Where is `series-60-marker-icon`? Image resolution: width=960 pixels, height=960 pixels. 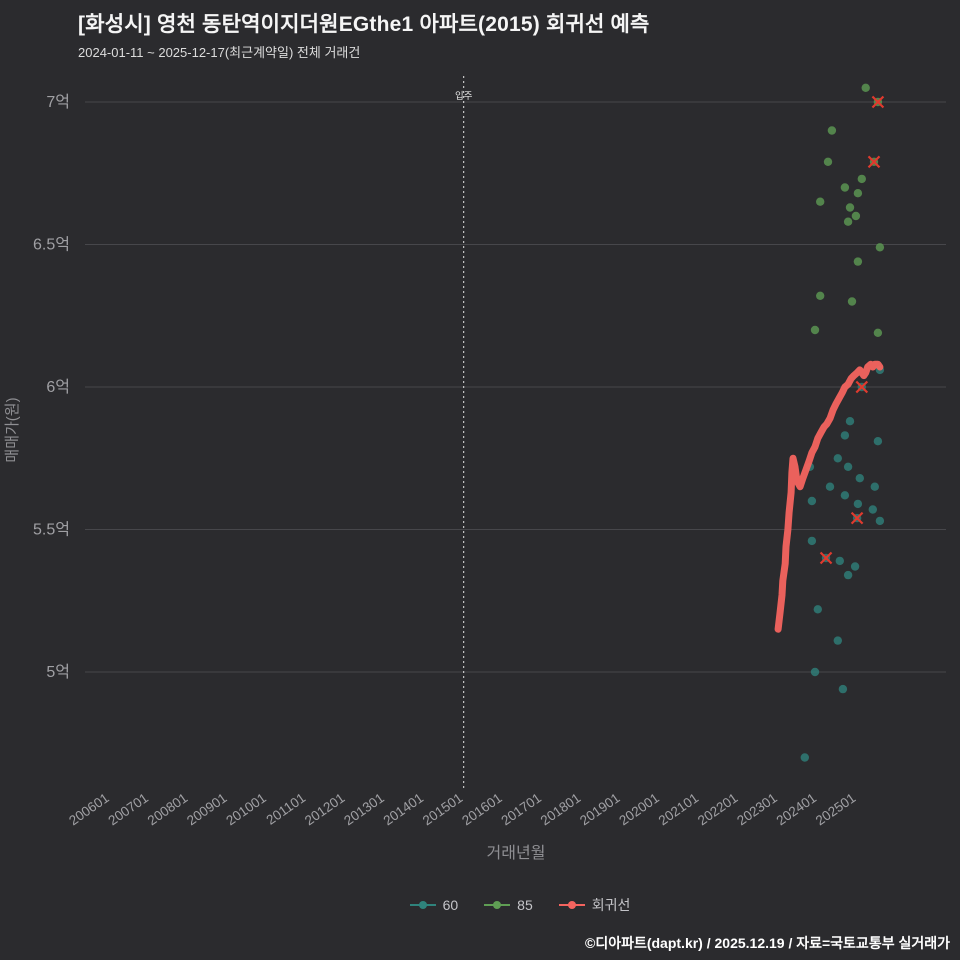 series-60-marker-icon is located at coordinates (422, 905).